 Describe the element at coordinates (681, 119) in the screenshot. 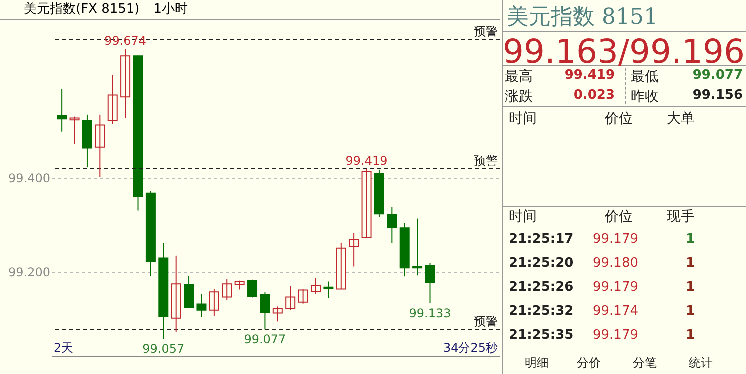

I see `text: 大单` at that location.